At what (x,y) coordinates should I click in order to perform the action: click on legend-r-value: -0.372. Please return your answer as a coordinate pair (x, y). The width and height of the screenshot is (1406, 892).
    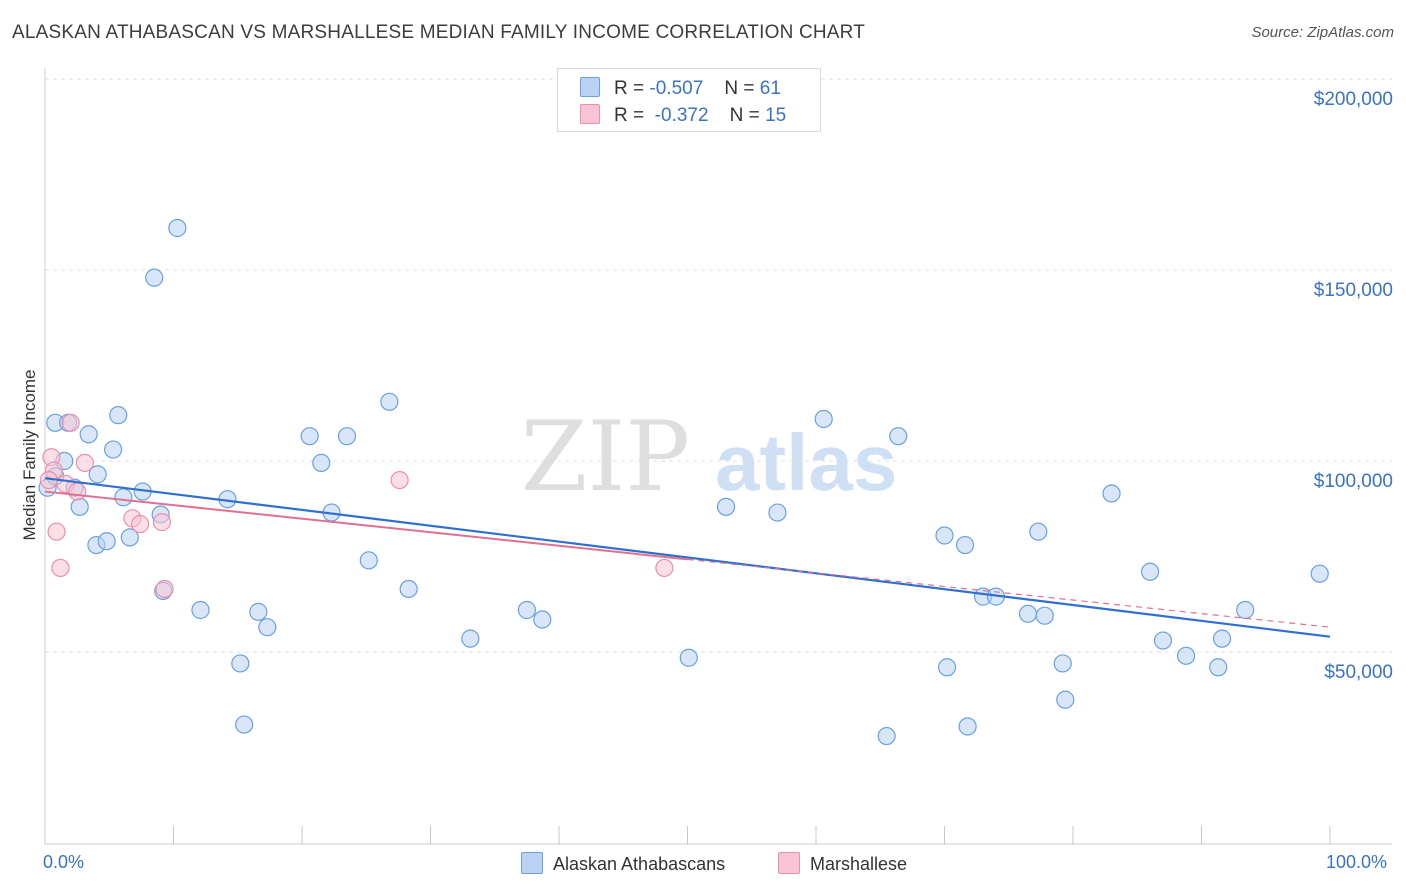
    Looking at the image, I should click on (681, 115).